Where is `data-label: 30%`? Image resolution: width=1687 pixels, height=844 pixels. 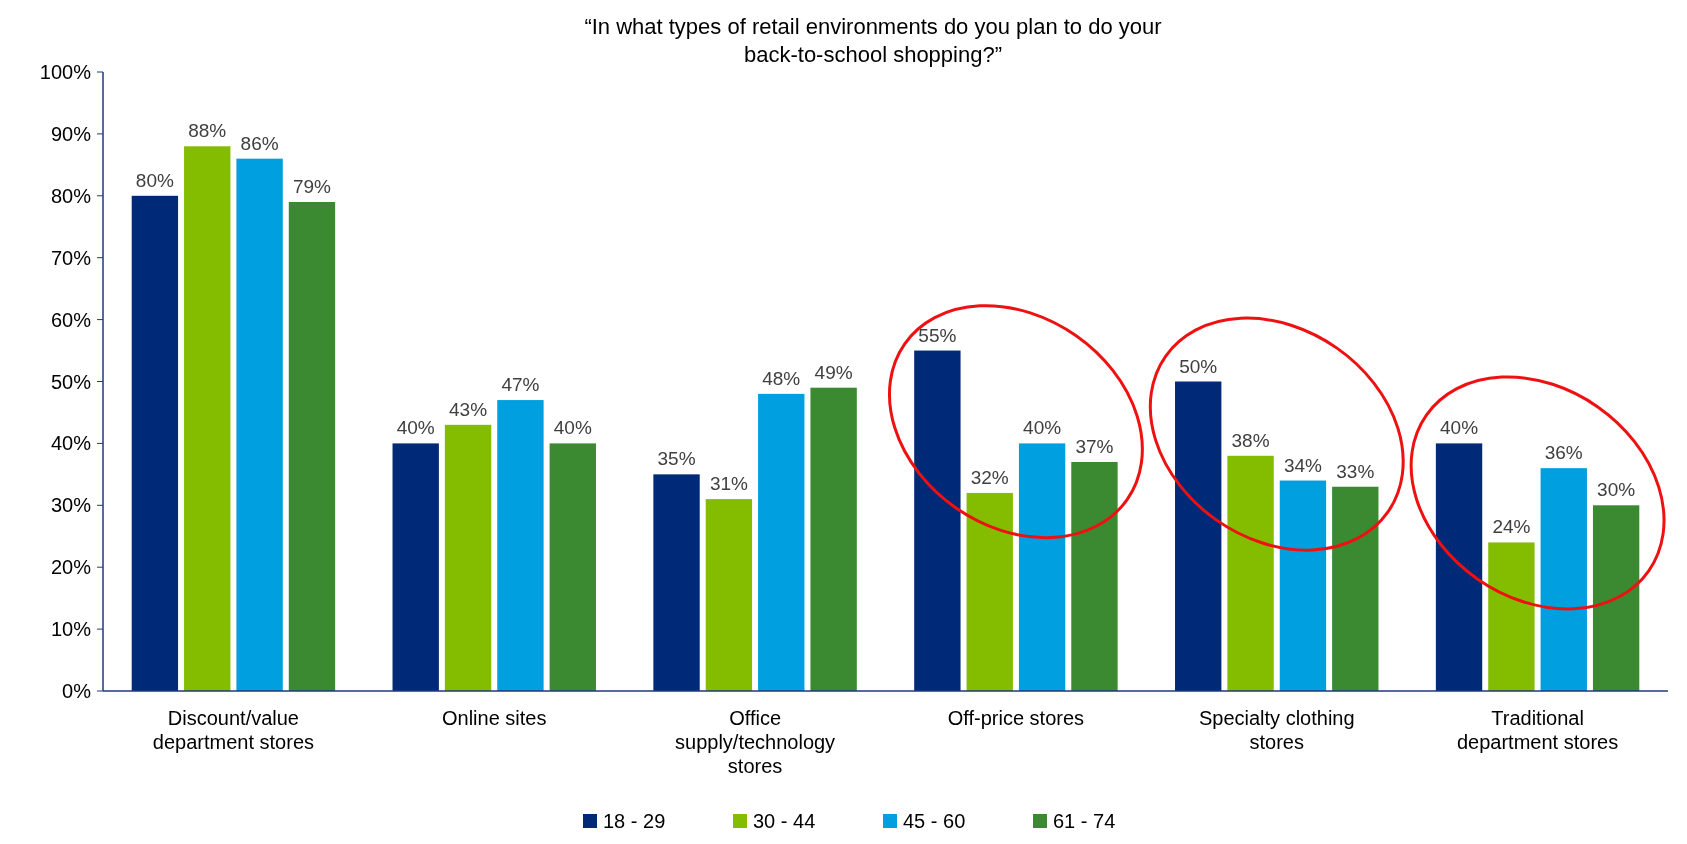
data-label: 30% is located at coordinates (1616, 490).